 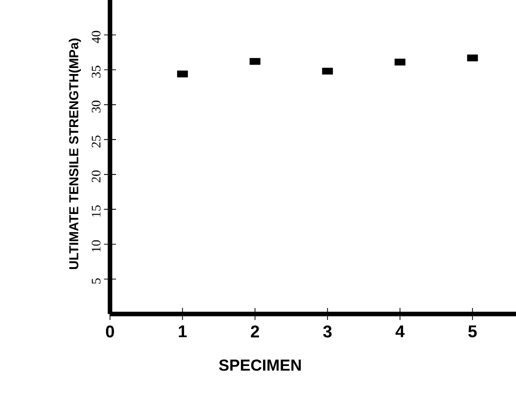 What do you see at coordinates (96, 176) in the screenshot?
I see `y-tick-label: 20` at bounding box center [96, 176].